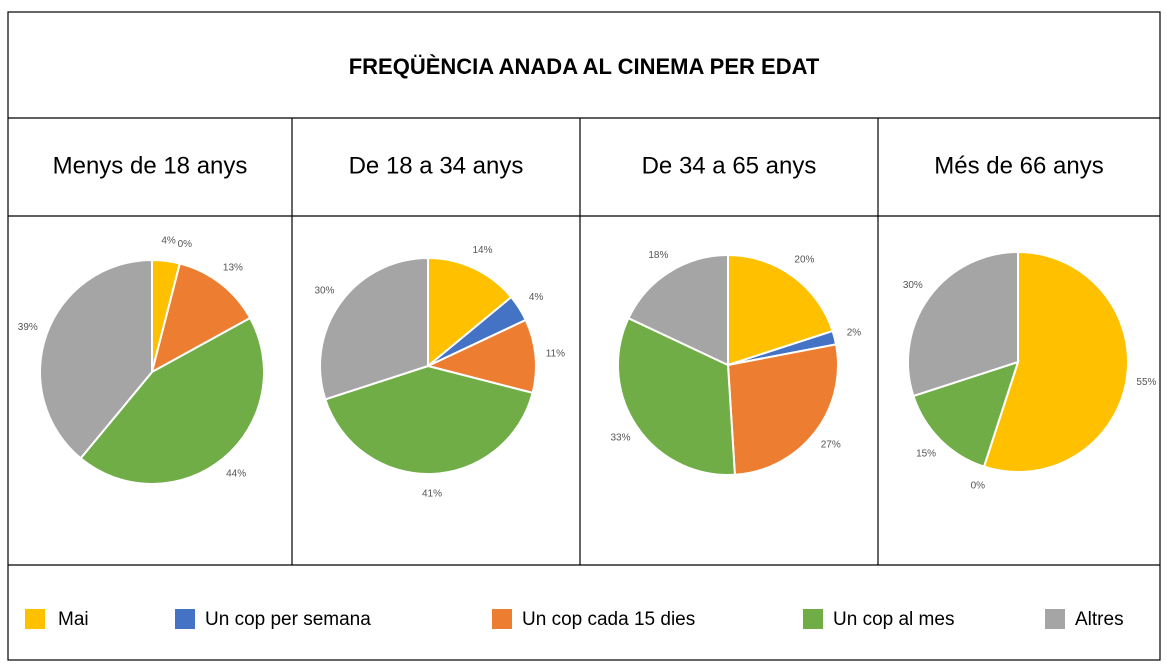 The height and width of the screenshot is (669, 1167). Describe the element at coordinates (150, 165) in the screenshot. I see `column-header: Menys de 18 anys` at that location.